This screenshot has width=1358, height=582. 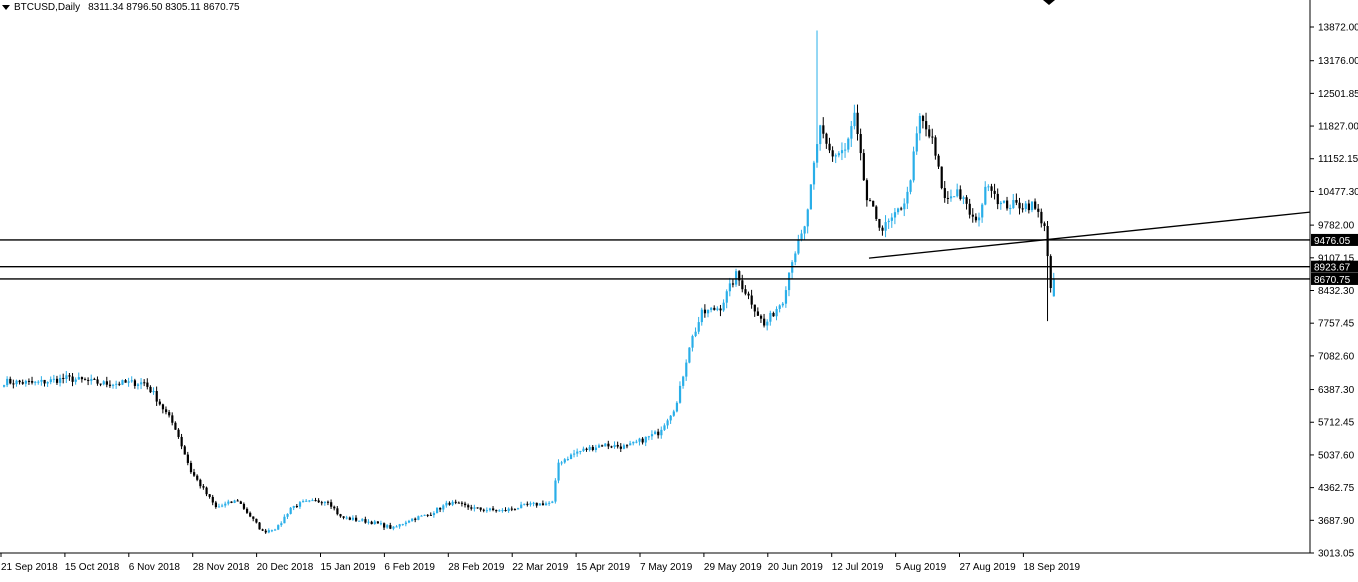 I want to click on y-tick-label: 6387.30, so click(x=1336, y=390).